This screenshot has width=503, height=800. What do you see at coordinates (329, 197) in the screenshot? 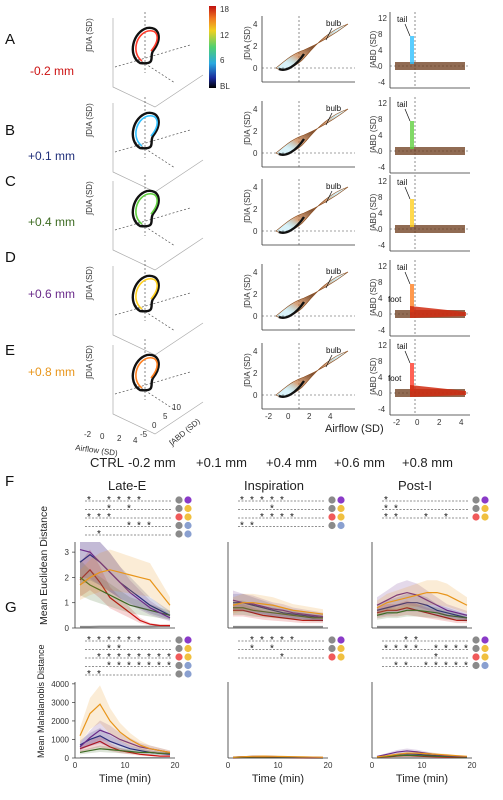
I see `col2-bulb-pointer` at bounding box center [329, 197].